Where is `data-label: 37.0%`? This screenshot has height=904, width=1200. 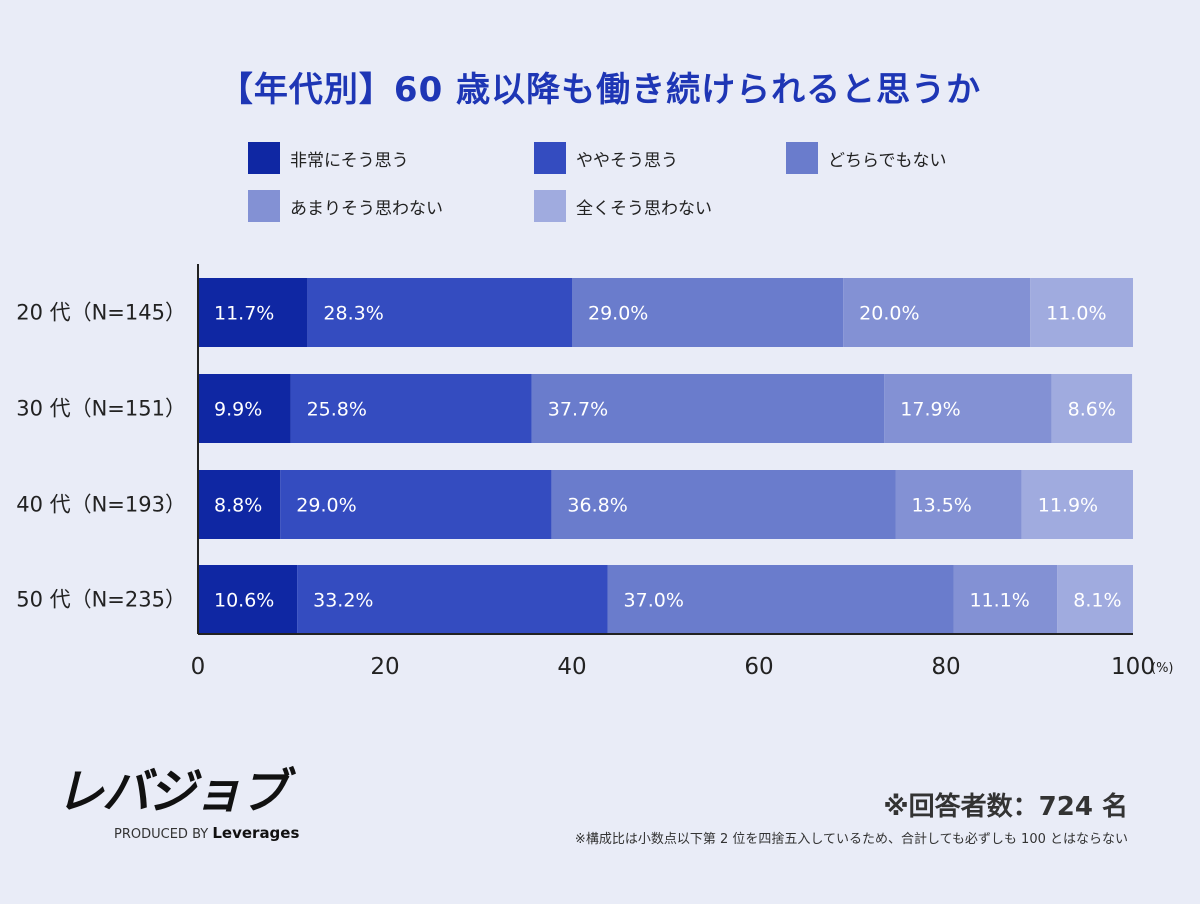 data-label: 37.0% is located at coordinates (654, 601).